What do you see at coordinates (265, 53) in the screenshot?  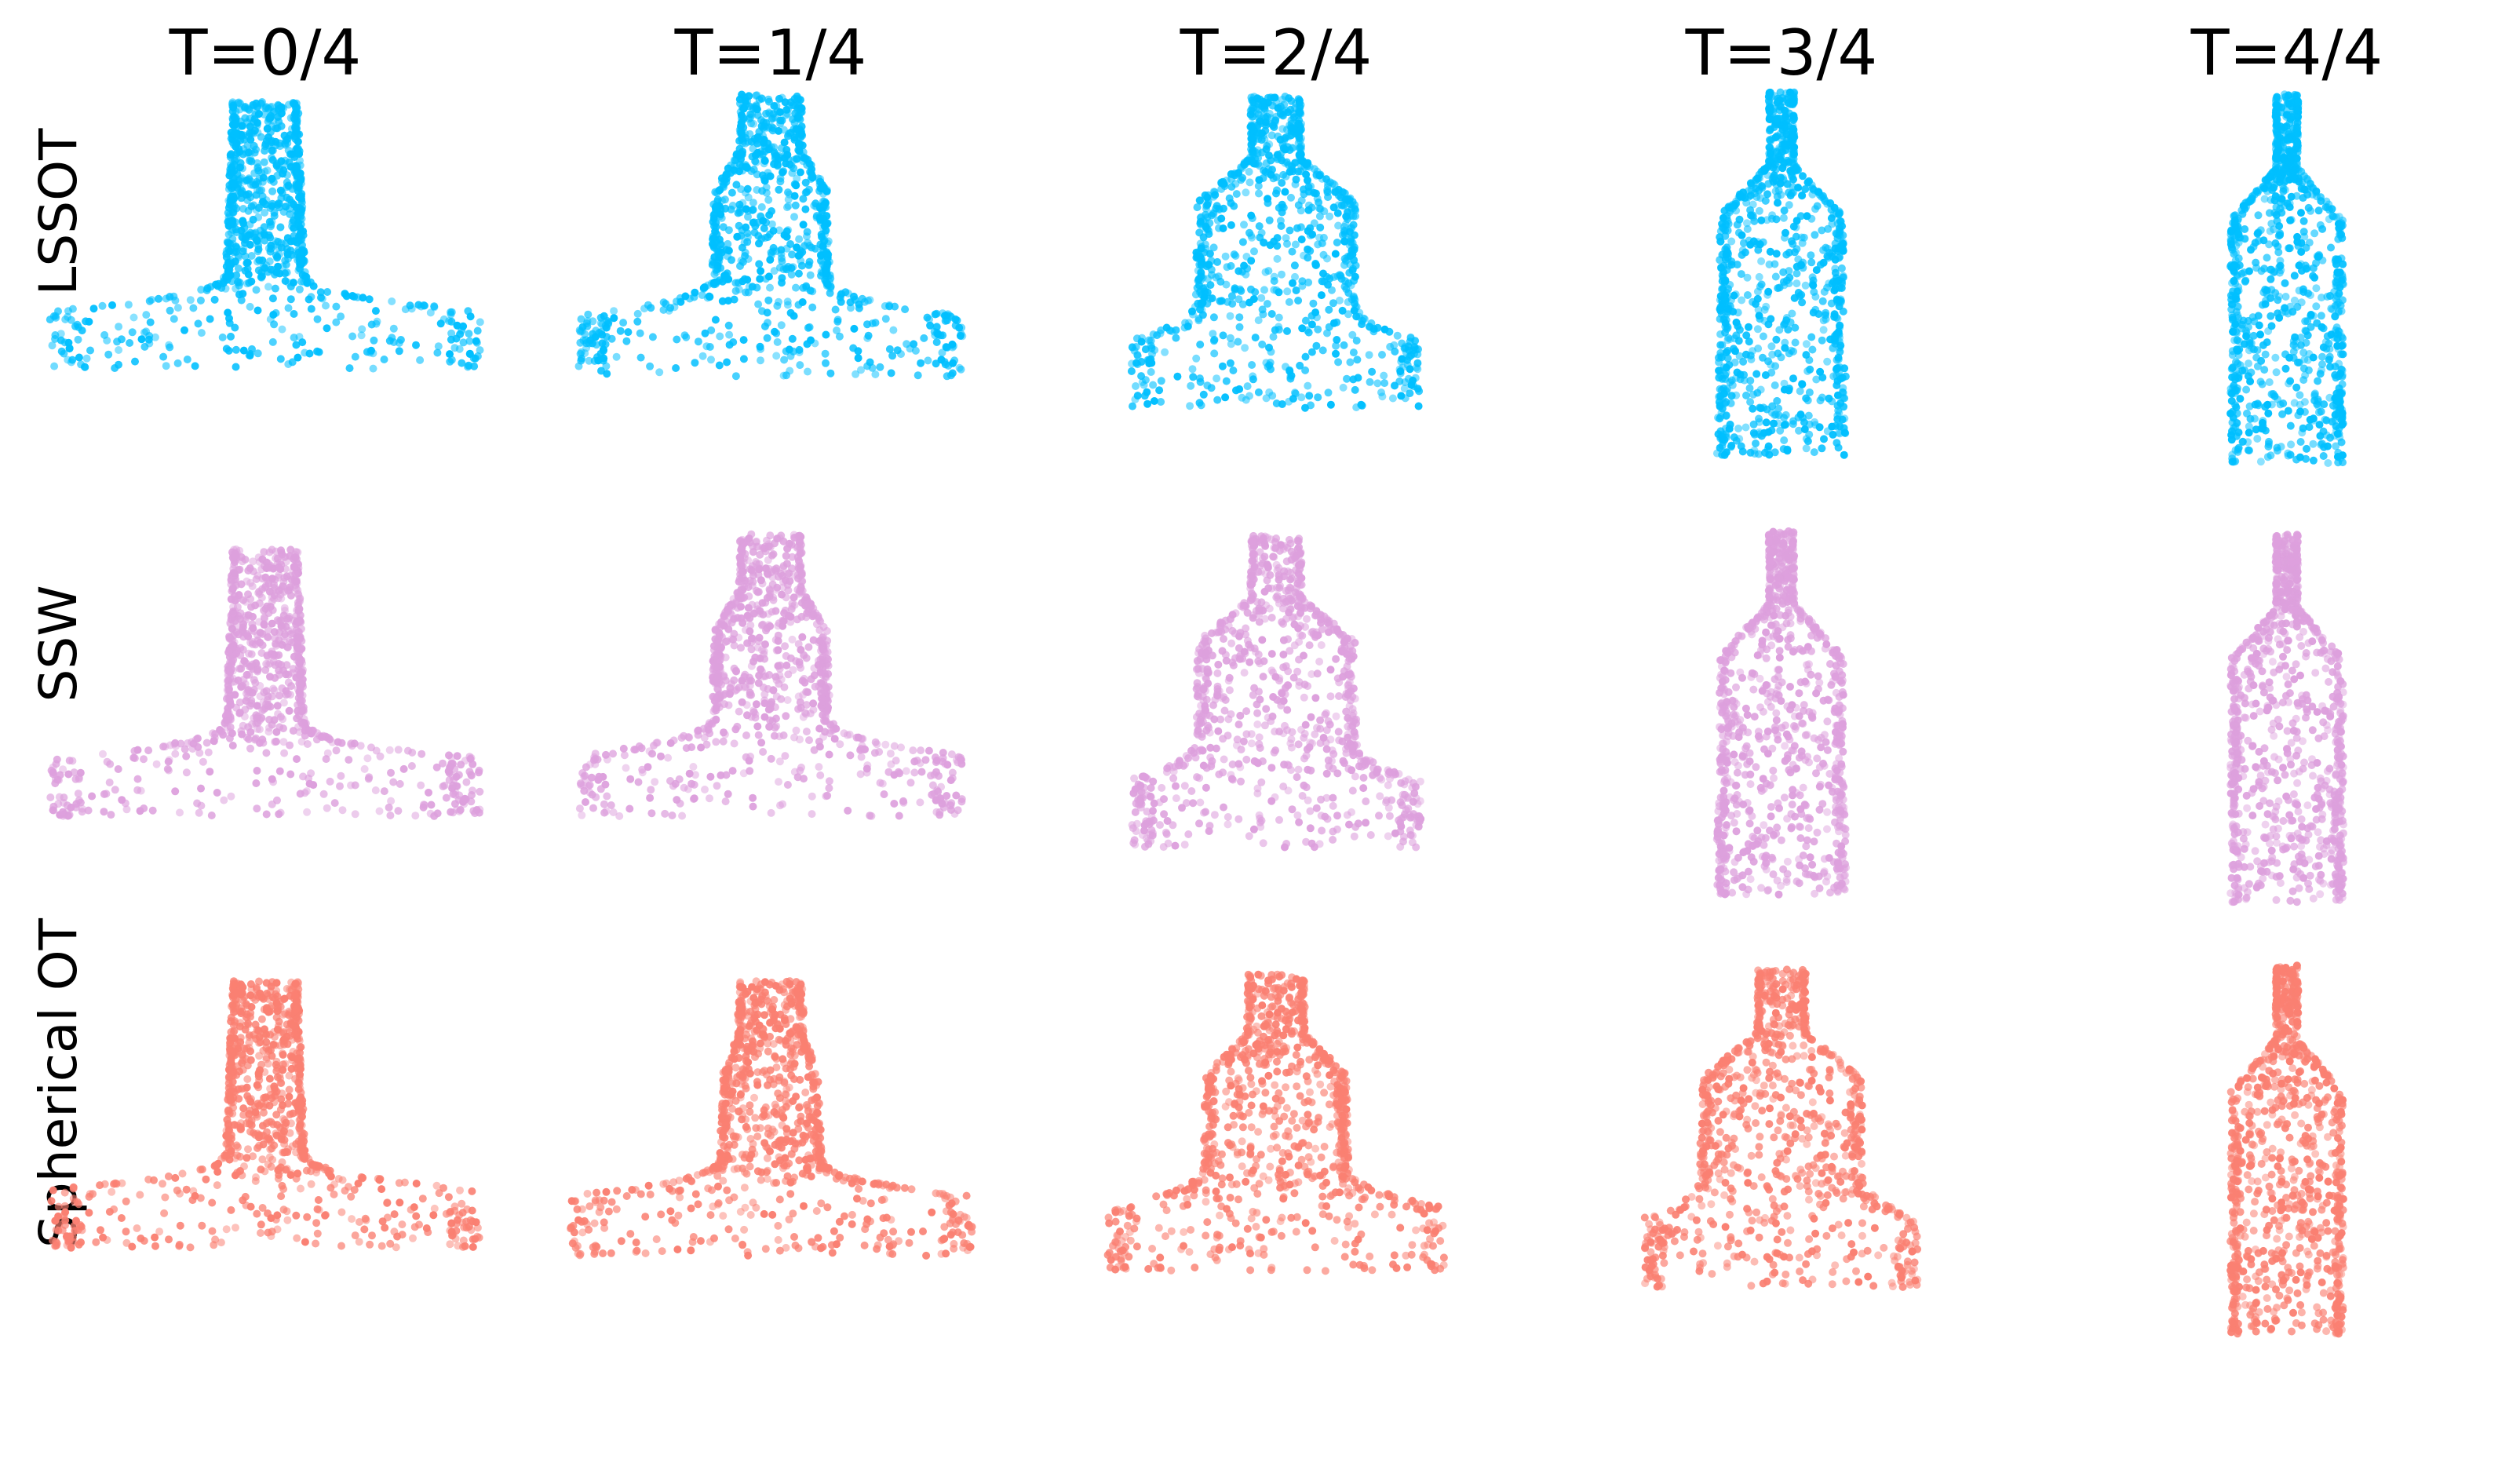 I see `column-title-0: T=0/4` at bounding box center [265, 53].